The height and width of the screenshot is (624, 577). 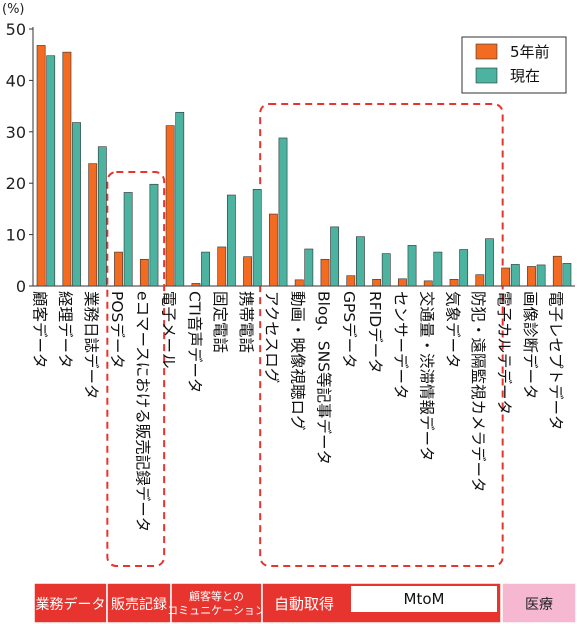 What do you see at coordinates (531, 276) in the screenshot?
I see `bar-5年前-画像診断データ` at bounding box center [531, 276].